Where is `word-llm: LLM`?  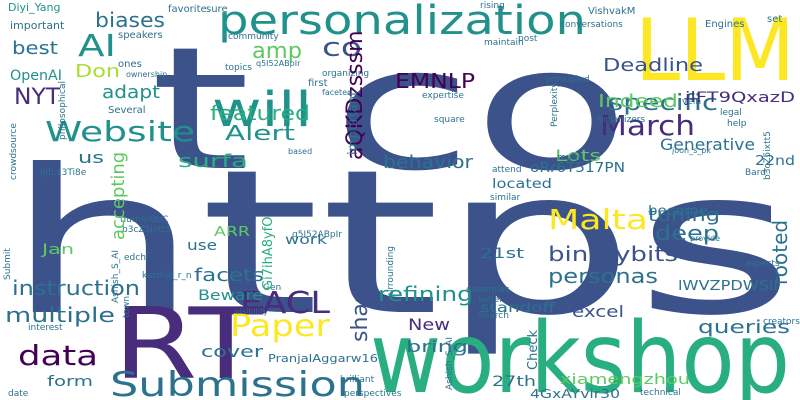 word-llm: LLM is located at coordinates (715, 51).